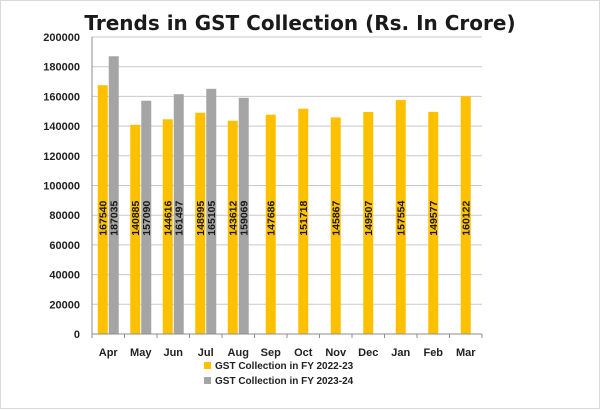 The width and height of the screenshot is (615, 410). I want to click on data-label: 144616, so click(169, 217).